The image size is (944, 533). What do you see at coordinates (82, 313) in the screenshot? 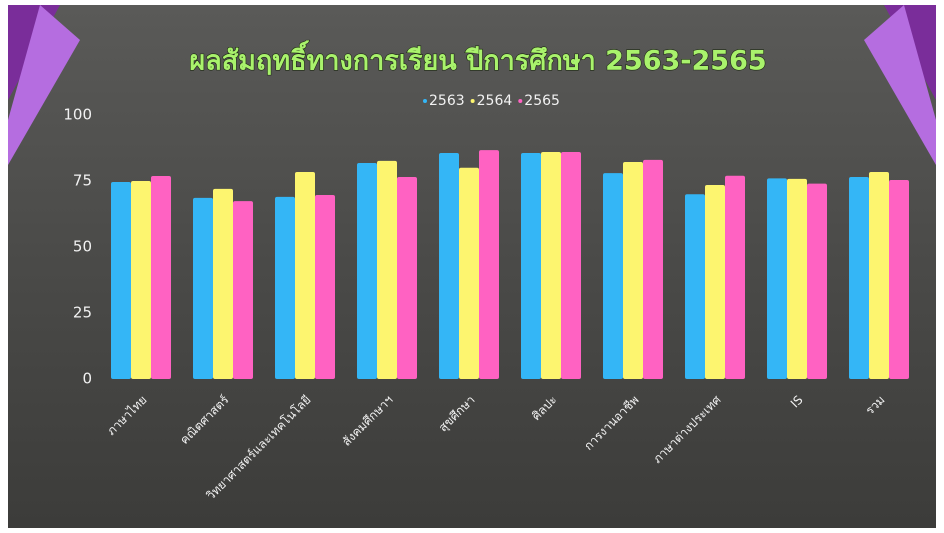
I see `y-tick-label: 25` at bounding box center [82, 313].